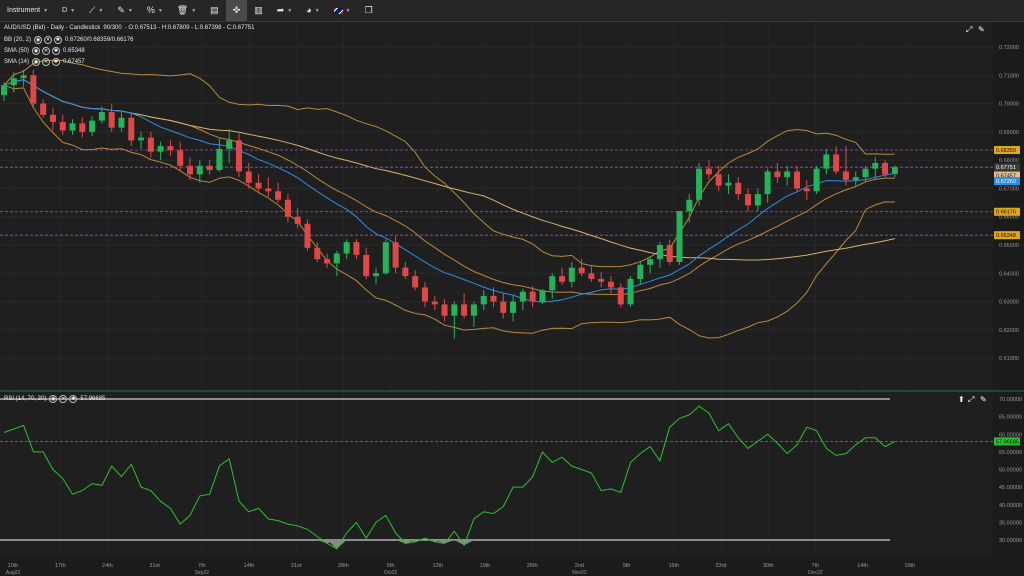 The height and width of the screenshot is (576, 1024). I want to click on language-button: ▼, so click(342, 10).